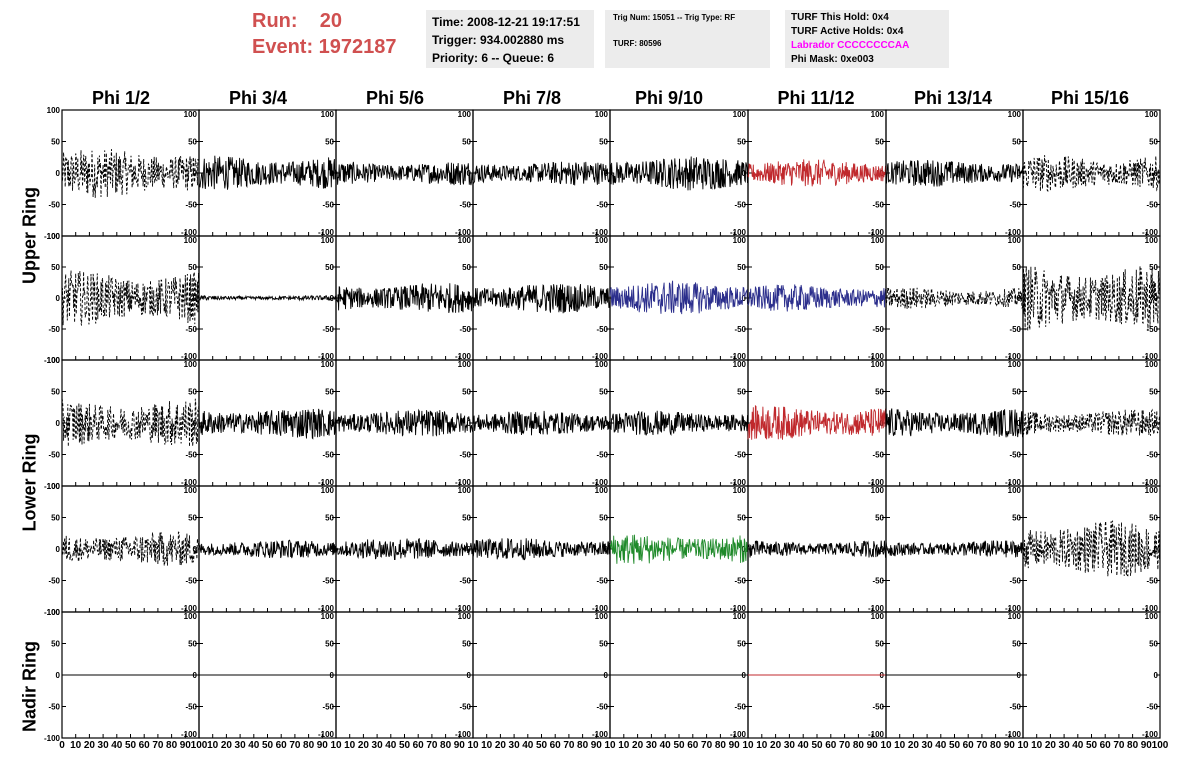 The width and height of the screenshot is (1196, 772). What do you see at coordinates (506, 22) in the screenshot?
I see `time-text: Time: 2008-12-21 19:17:51` at bounding box center [506, 22].